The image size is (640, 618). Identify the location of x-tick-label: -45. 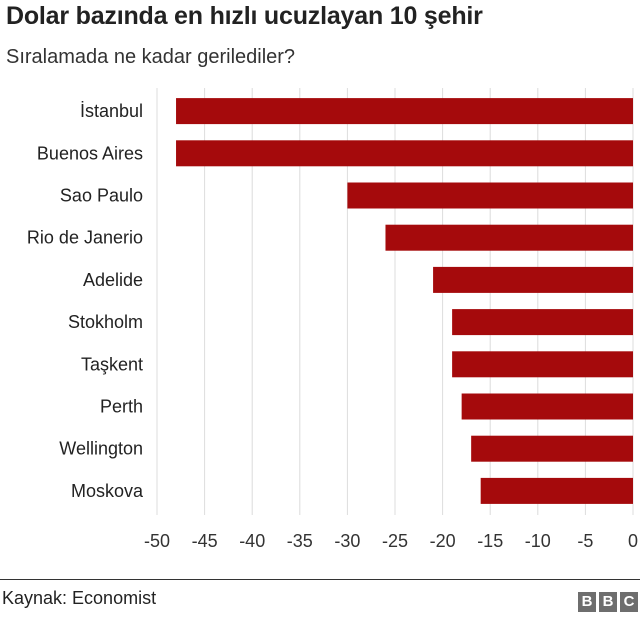
(205, 541).